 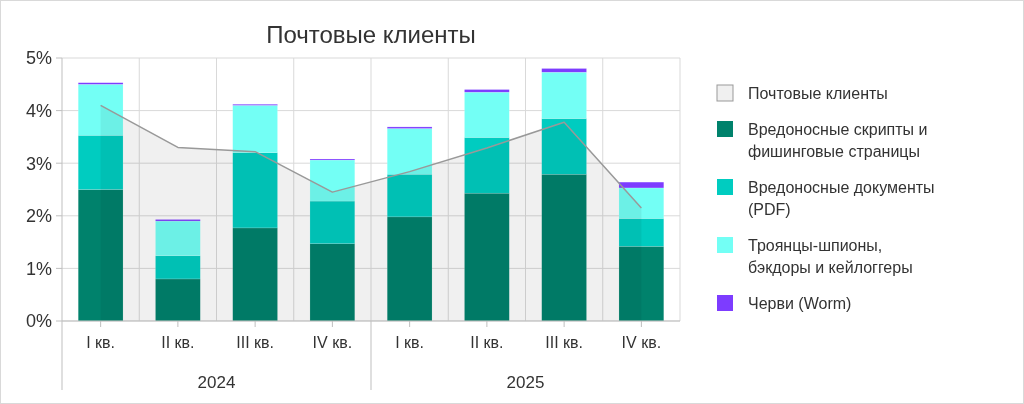 I want to click on y-tick-label: 2%, so click(x=38, y=216).